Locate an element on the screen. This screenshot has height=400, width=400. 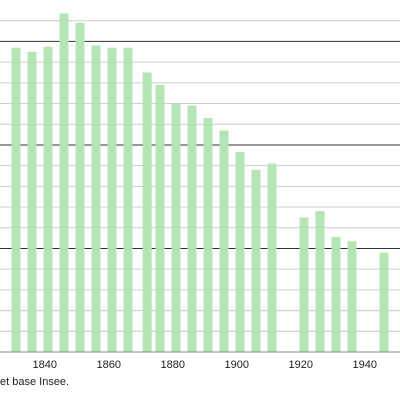
x-tick-label: 1920 is located at coordinates (301, 365).